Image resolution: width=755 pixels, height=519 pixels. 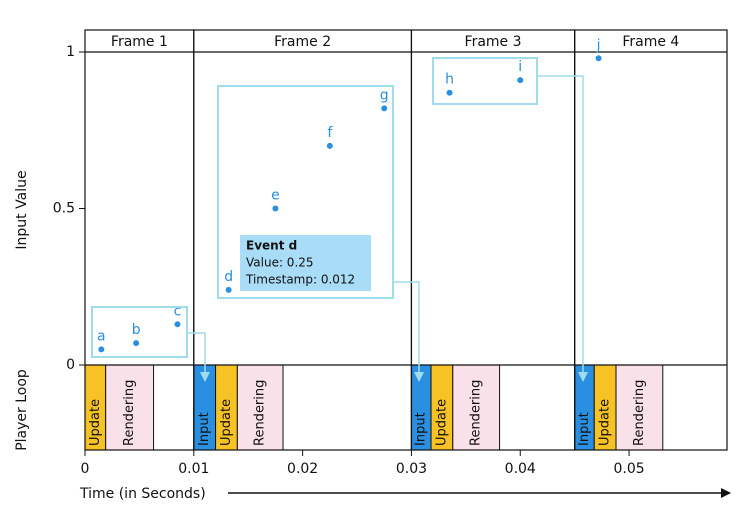 What do you see at coordinates (520, 67) in the screenshot?
I see `point-label: i` at bounding box center [520, 67].